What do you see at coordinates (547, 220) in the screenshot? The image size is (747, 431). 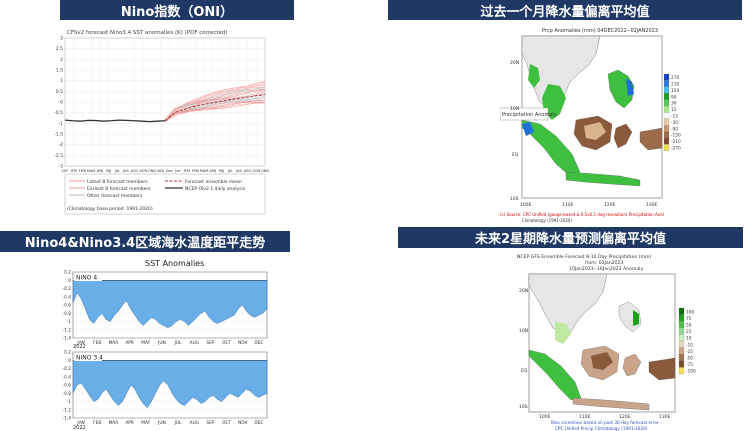 I see `precip-past-source-2: Climatology (1991-2020)` at bounding box center [547, 220].